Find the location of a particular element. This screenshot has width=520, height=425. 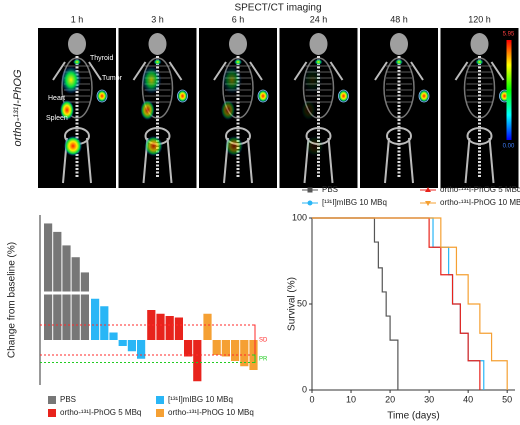

x-tick-label: 30 is located at coordinates (429, 399).